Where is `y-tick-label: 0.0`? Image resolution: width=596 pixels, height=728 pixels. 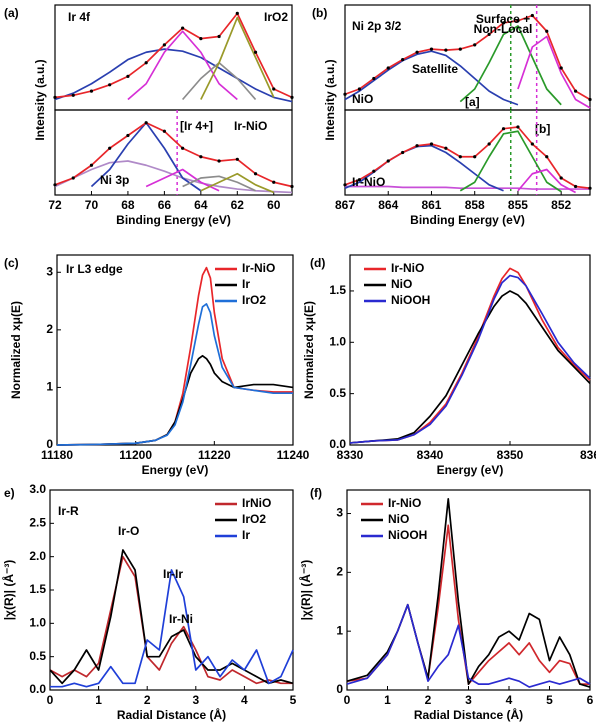
y-tick-label: 0.0 is located at coordinates (37, 689).